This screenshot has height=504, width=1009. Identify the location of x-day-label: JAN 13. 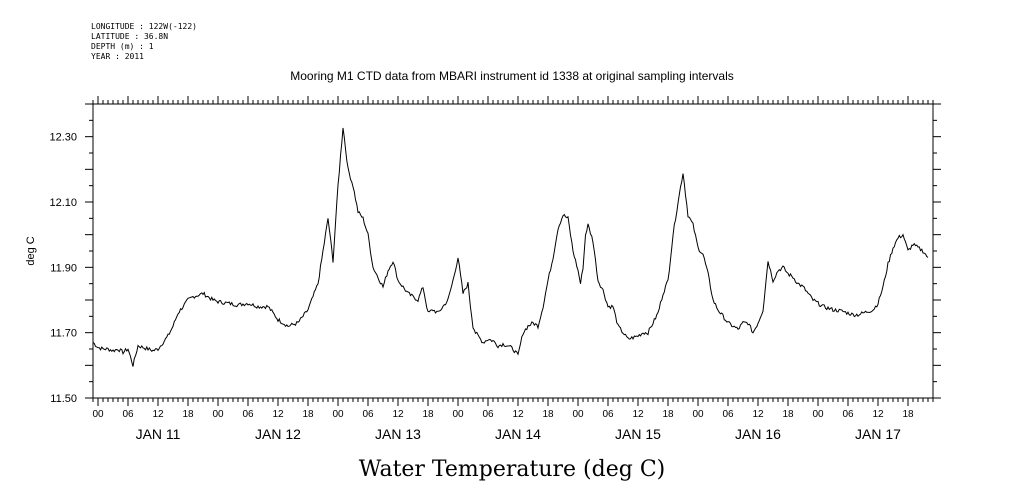
(398, 434).